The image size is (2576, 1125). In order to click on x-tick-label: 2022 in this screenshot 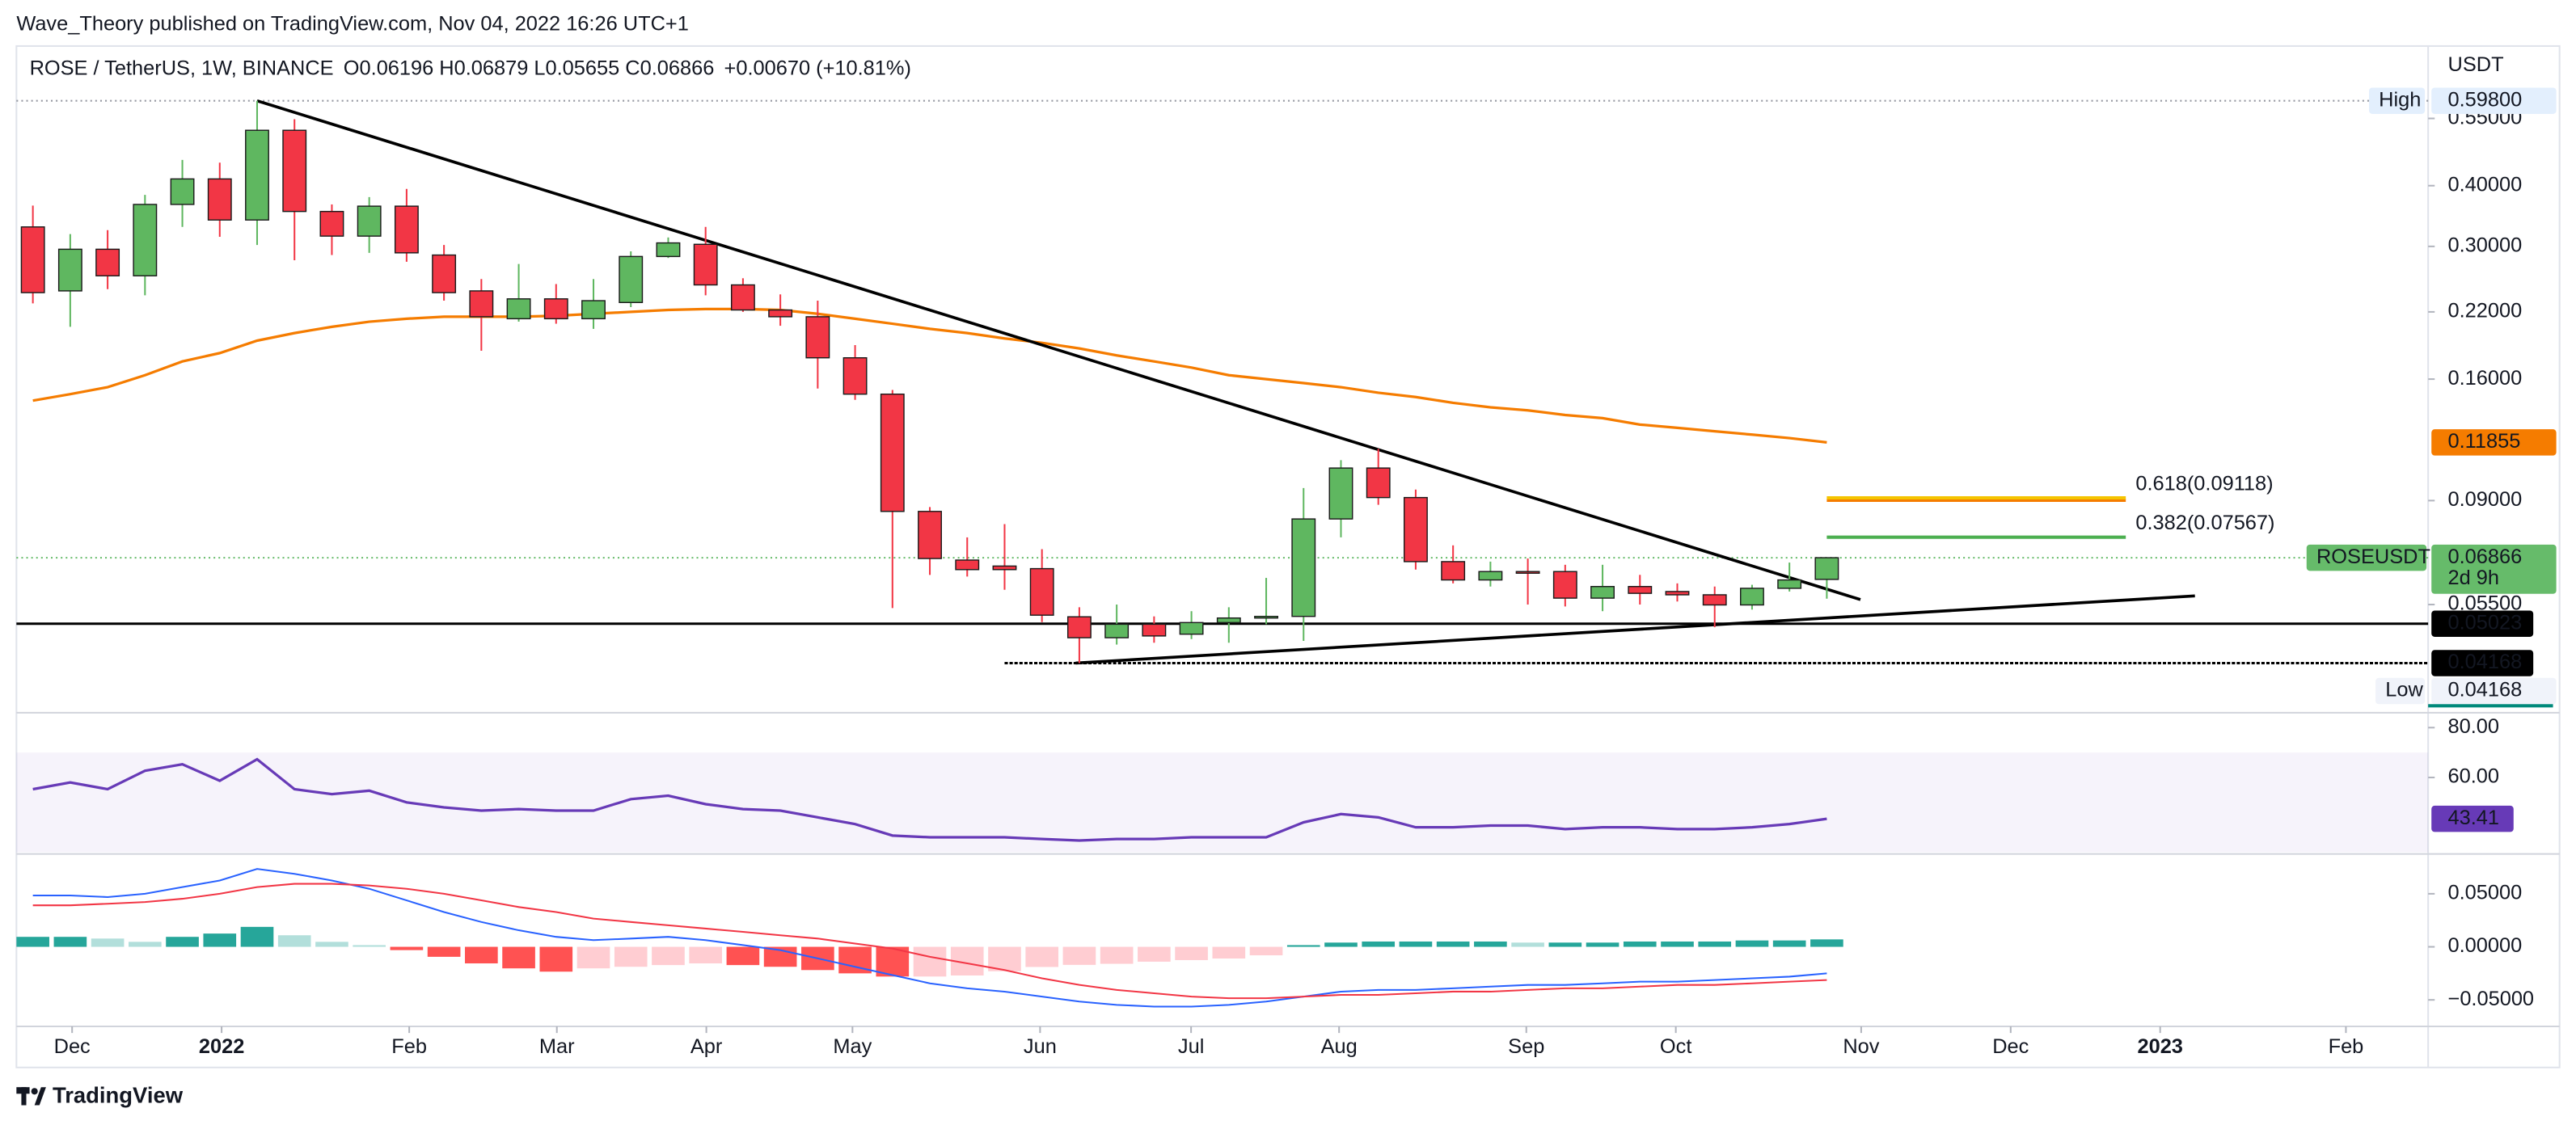, I will do `click(222, 1046)`.